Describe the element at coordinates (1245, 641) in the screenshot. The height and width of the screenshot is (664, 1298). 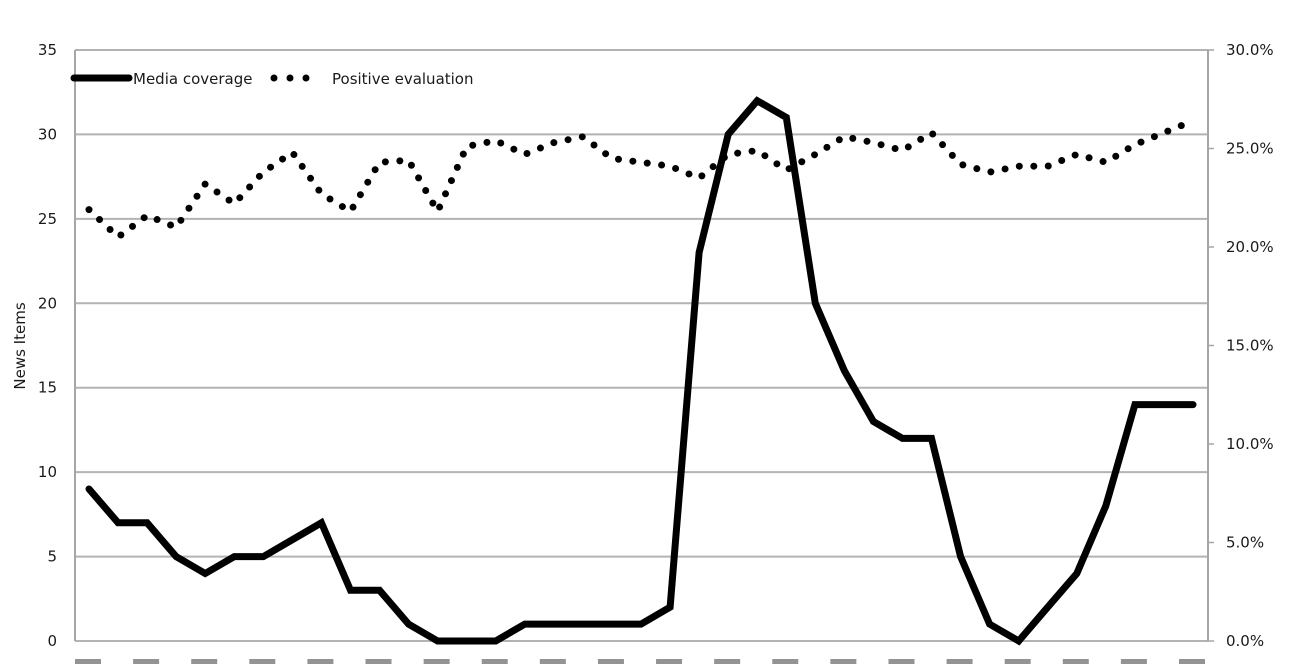
I see `right-tick-label: 0.0%` at that location.